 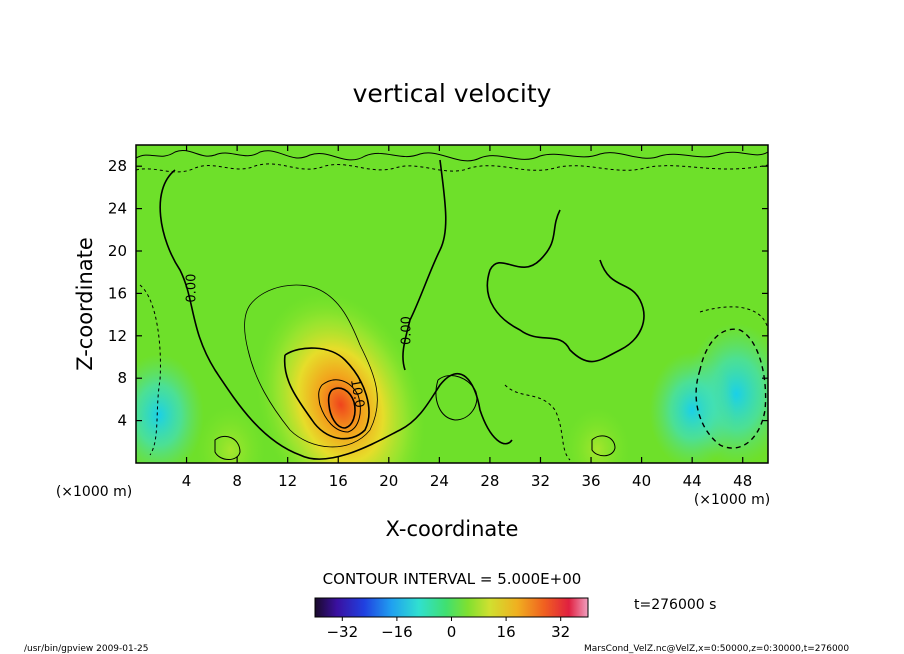 I want to click on x-tick-label: 20, so click(x=388, y=481).